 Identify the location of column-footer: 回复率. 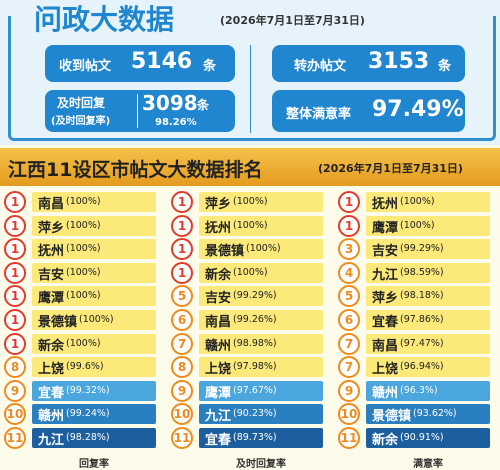
(94, 464).